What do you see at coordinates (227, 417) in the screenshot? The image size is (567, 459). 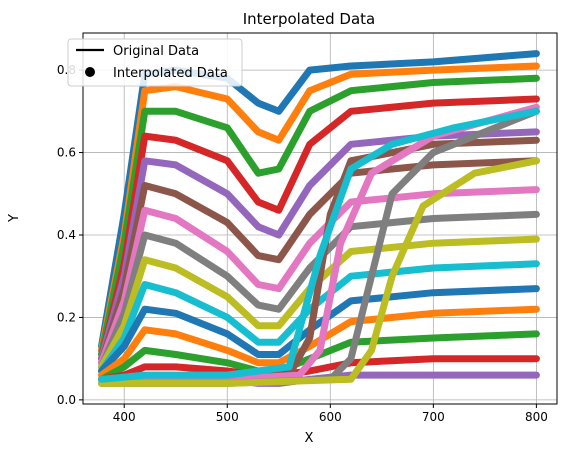 I see `x-tick-label: 500` at bounding box center [227, 417].